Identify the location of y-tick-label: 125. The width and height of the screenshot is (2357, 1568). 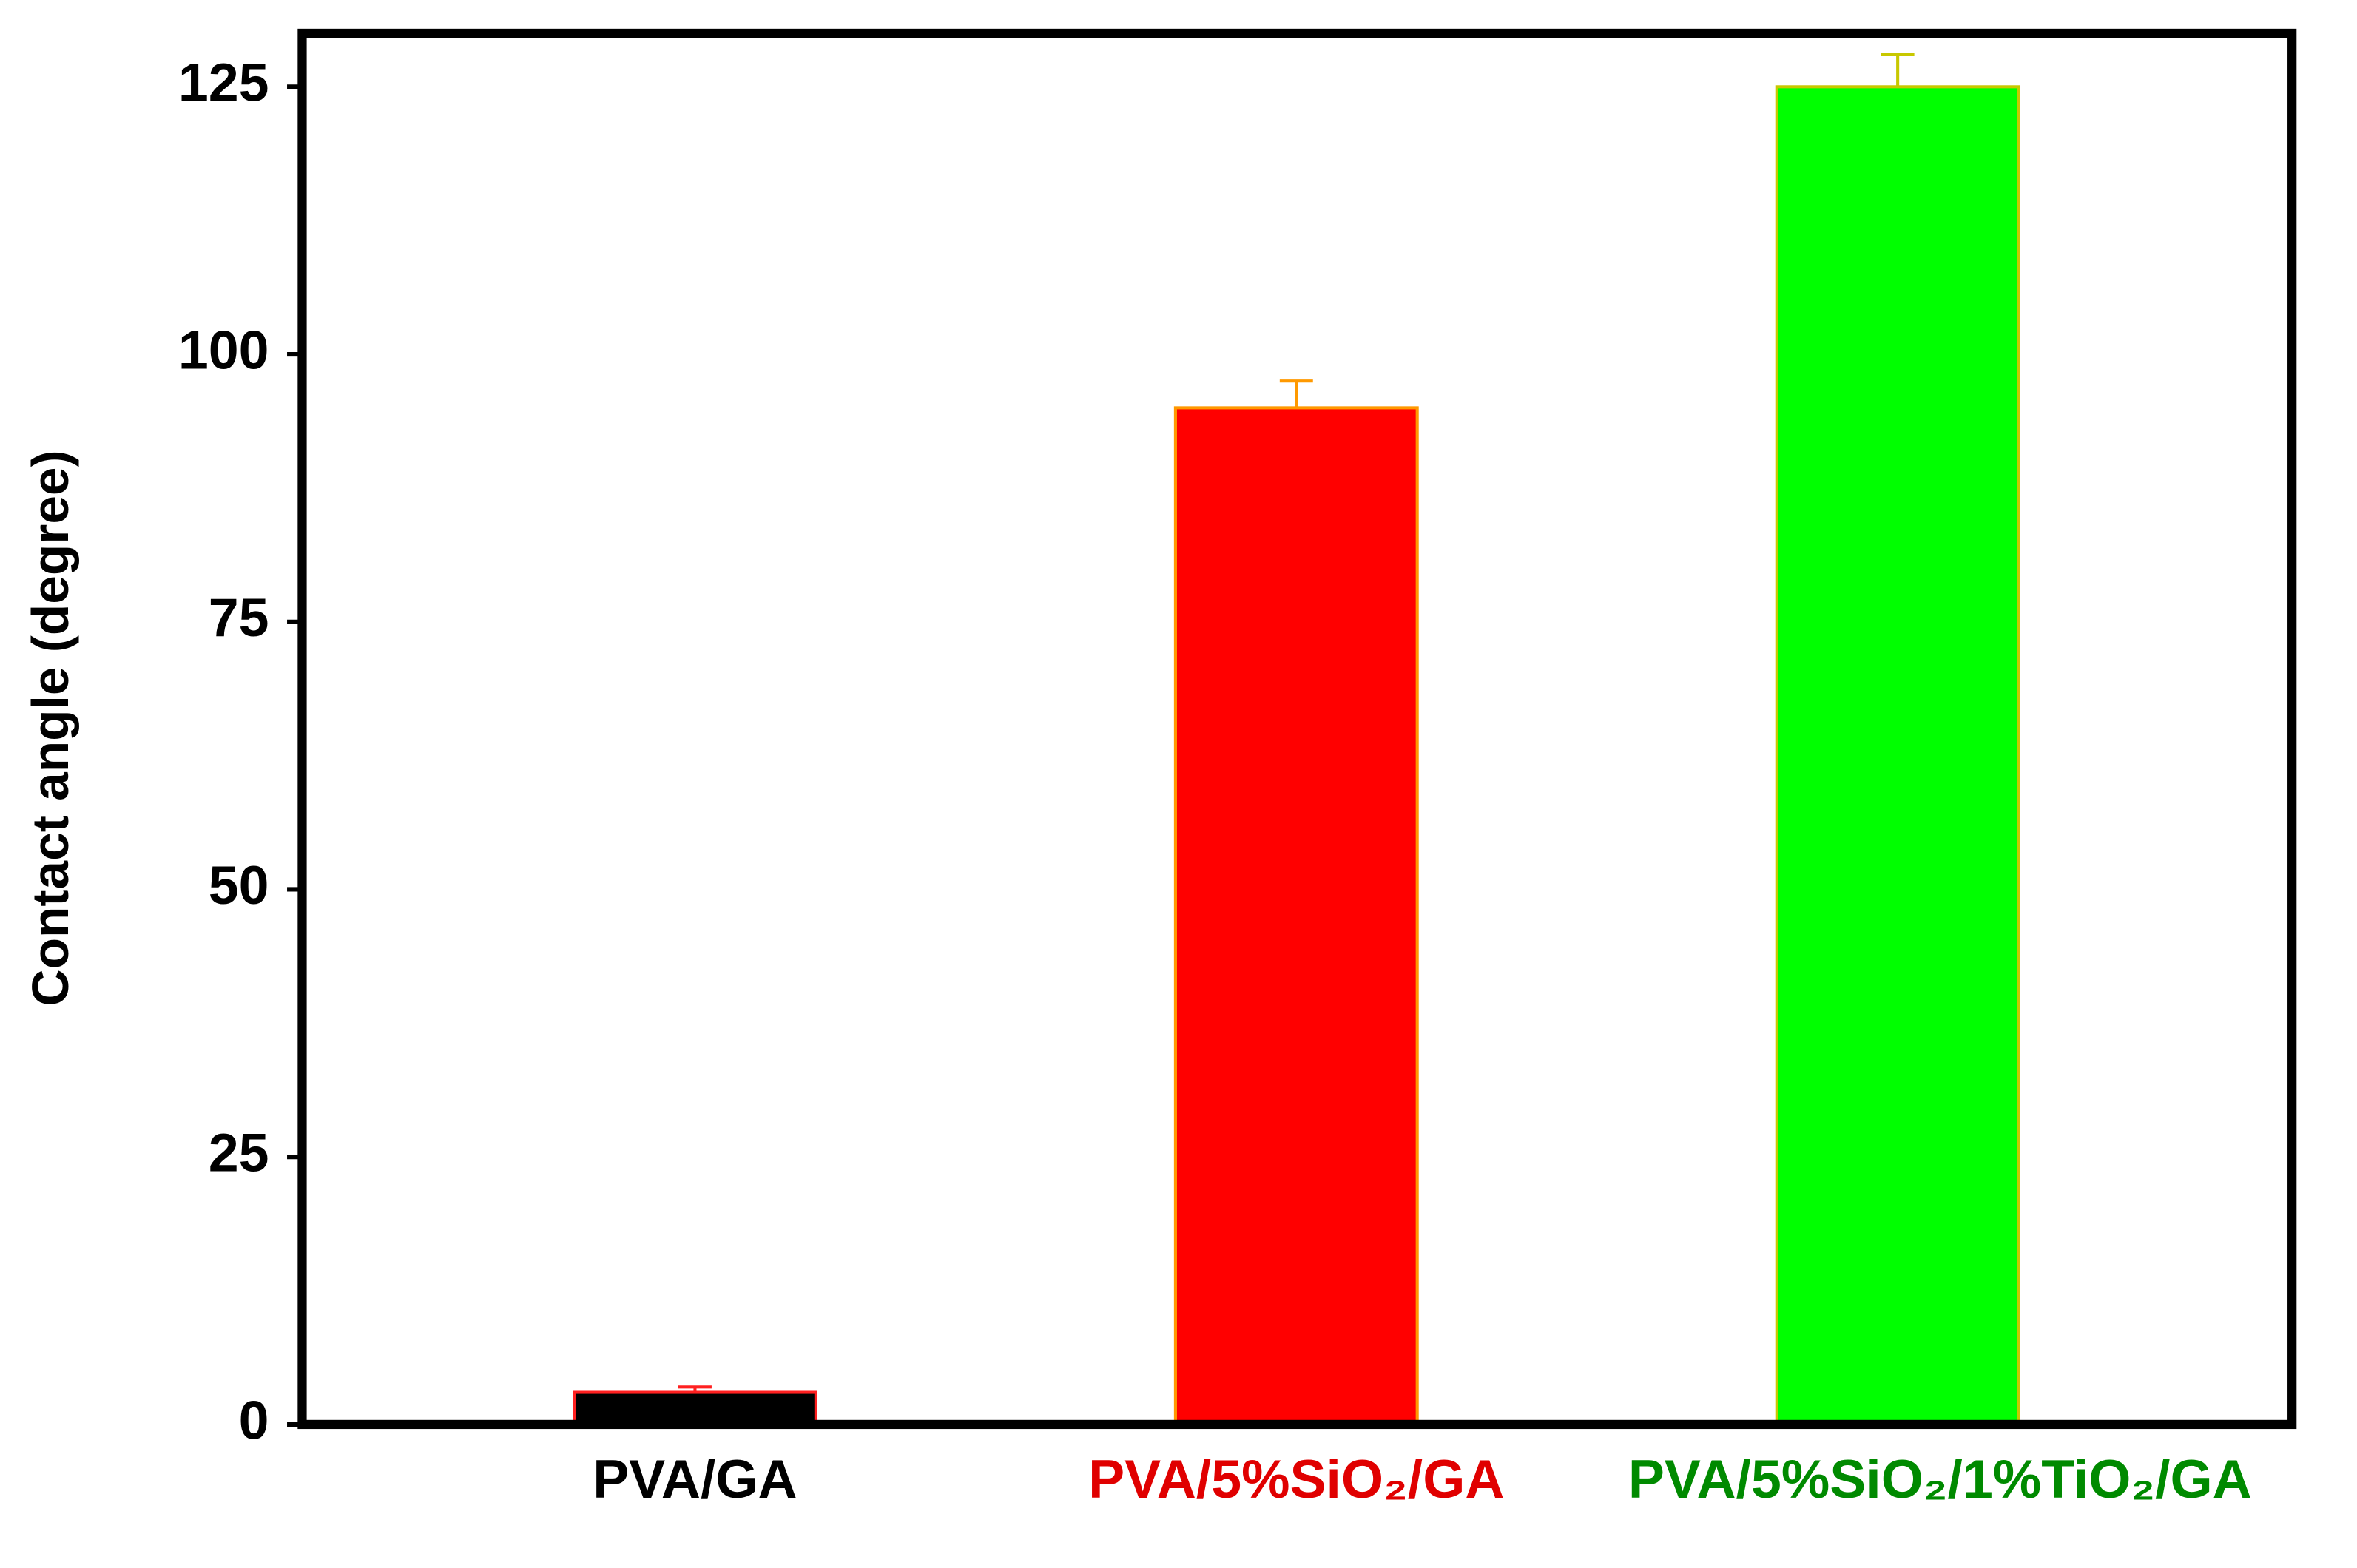
(223, 82).